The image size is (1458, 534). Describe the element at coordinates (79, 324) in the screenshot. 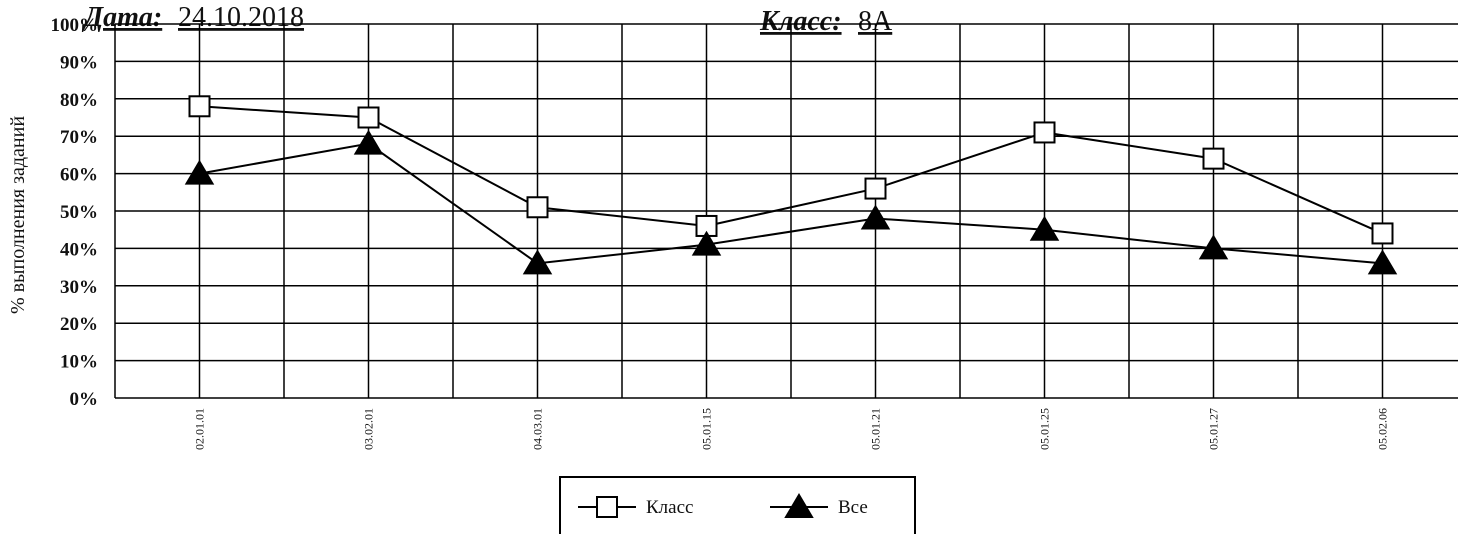

I see `y-tick-label: 20%` at that location.